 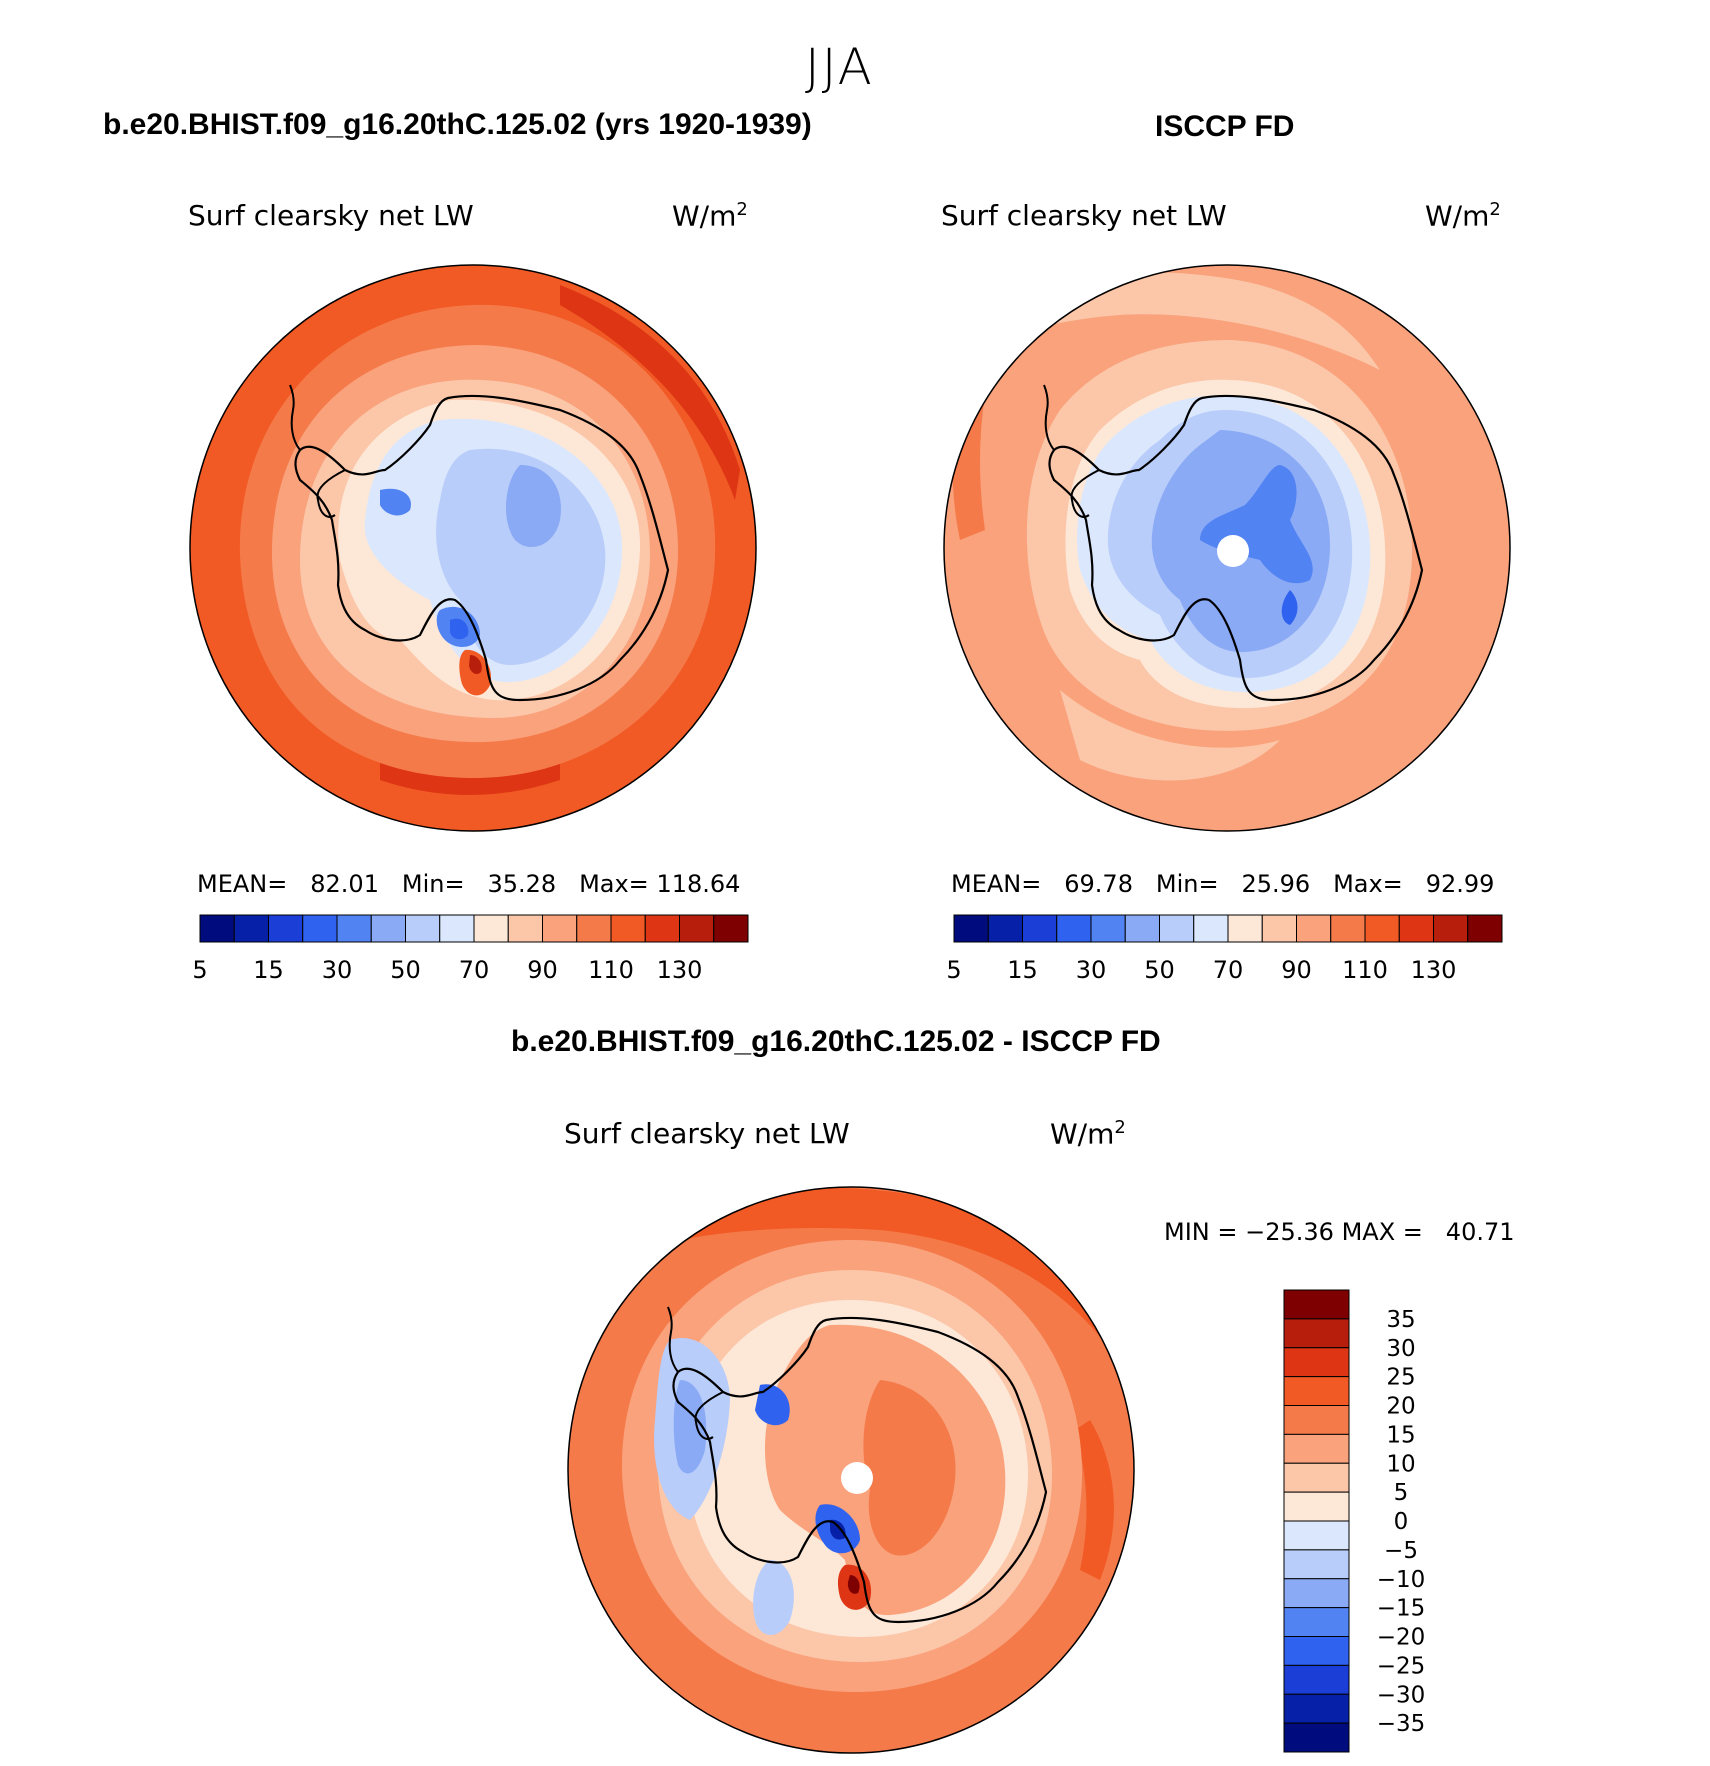 I want to click on colorbar-tick-label: −35, so click(x=1401, y=1724).